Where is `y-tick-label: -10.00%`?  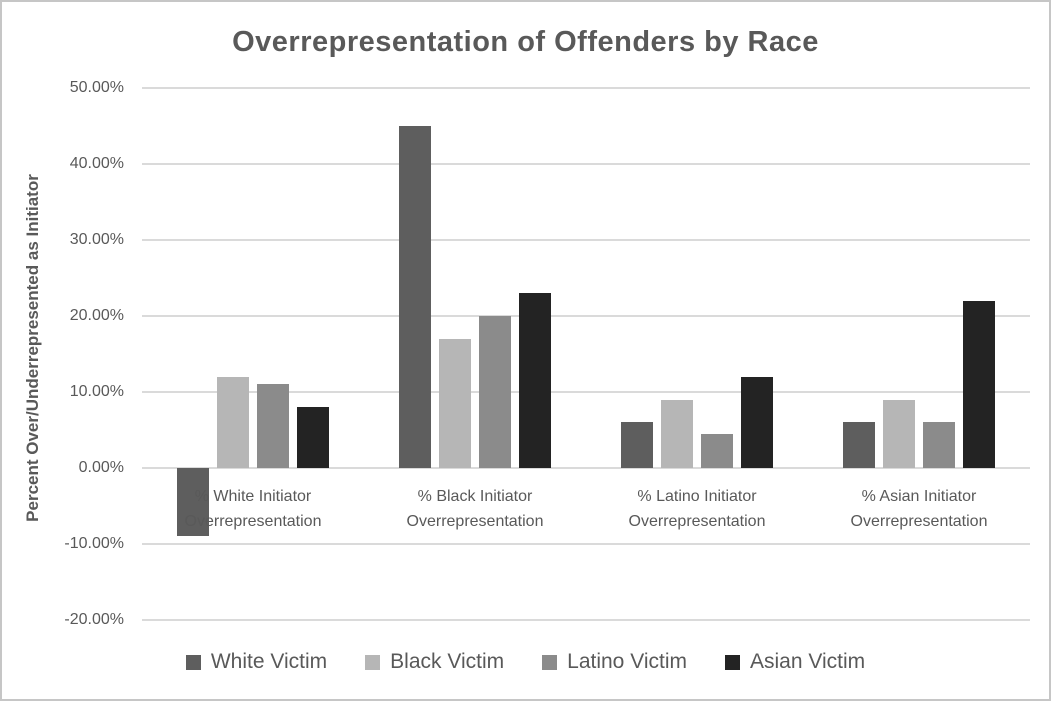
y-tick-label: -10.00% is located at coordinates (94, 543).